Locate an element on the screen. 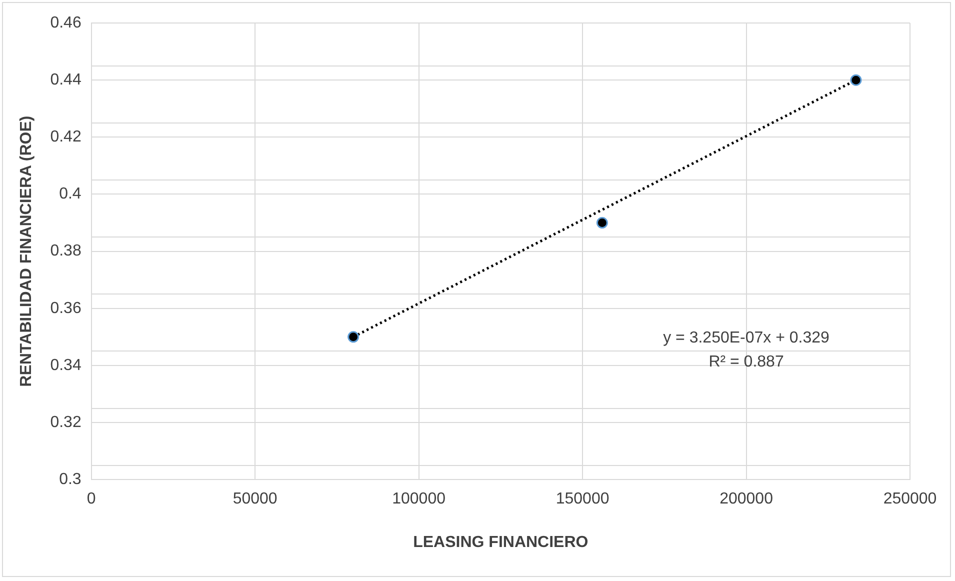 This screenshot has height=581, width=955. y-tick-label: 0.32 is located at coordinates (66, 422).